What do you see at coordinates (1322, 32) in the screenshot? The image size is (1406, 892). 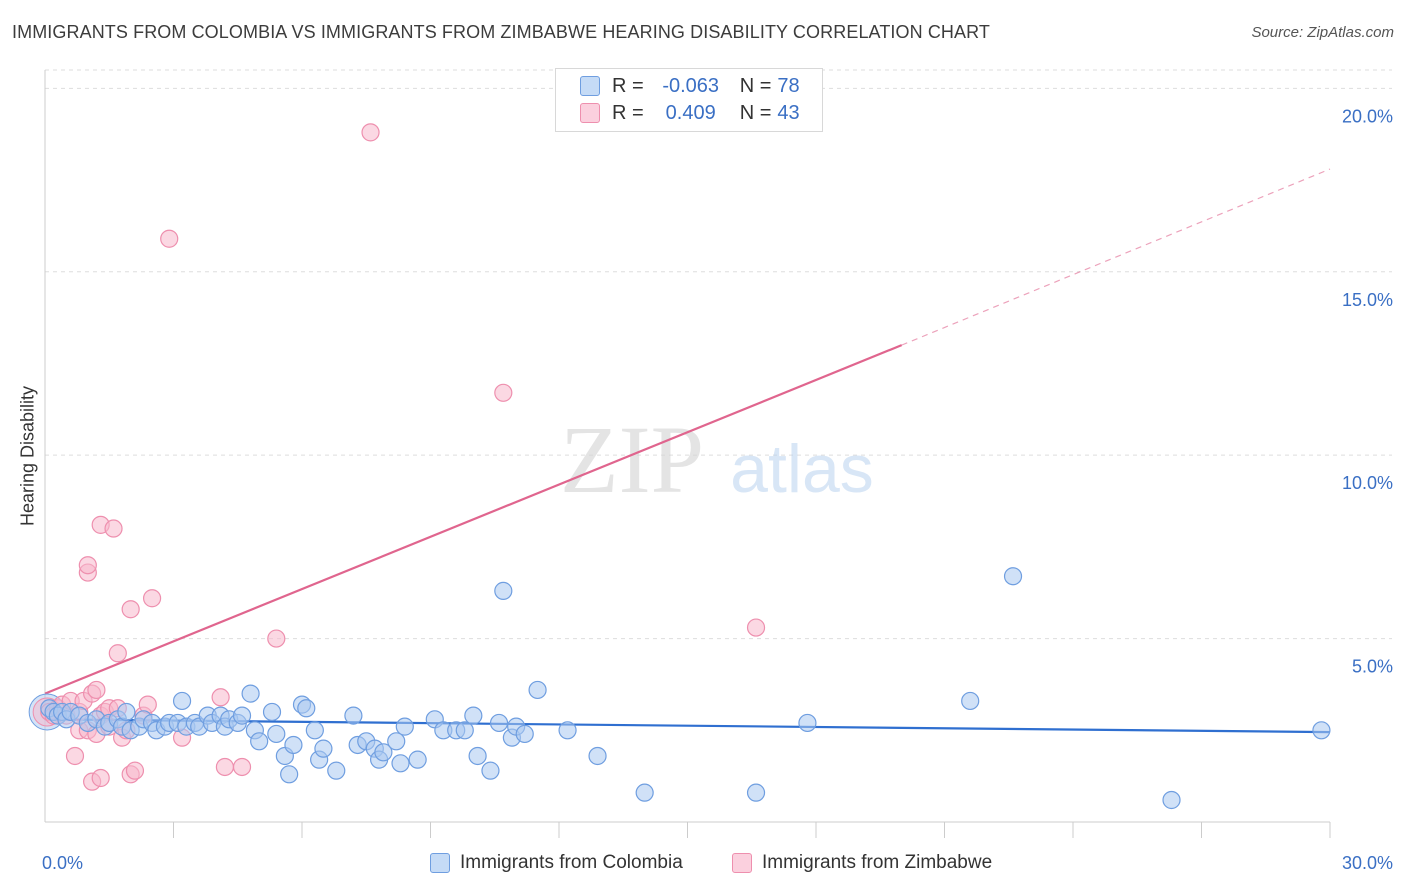 I see `source-label: Source: ZipAtlas.com` at bounding box center [1322, 32].